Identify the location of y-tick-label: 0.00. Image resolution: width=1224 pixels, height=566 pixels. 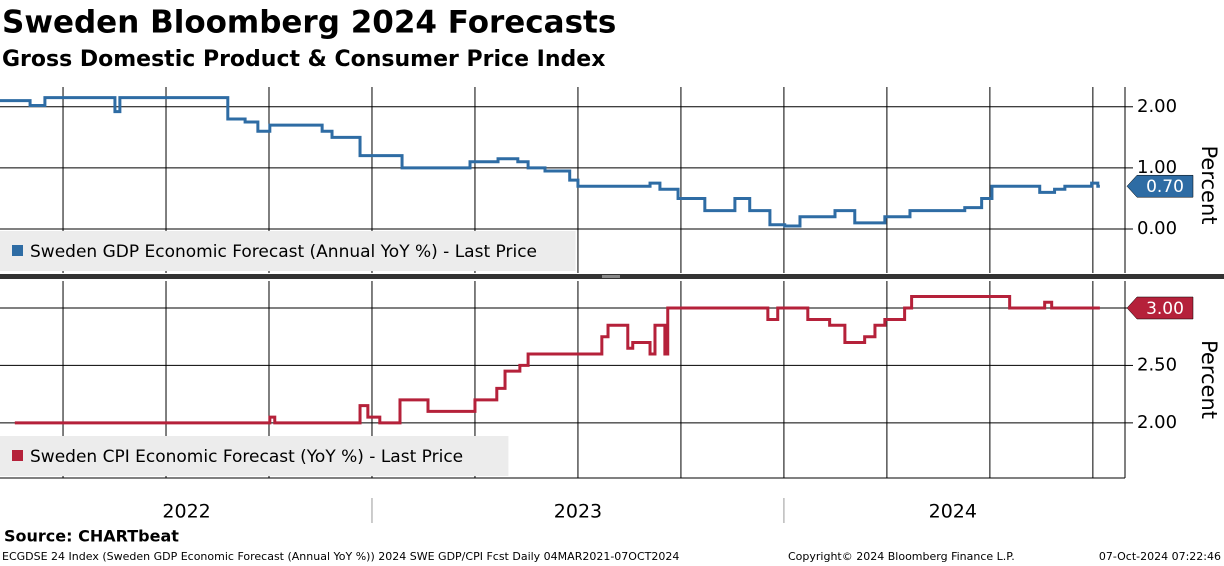
(1157, 228).